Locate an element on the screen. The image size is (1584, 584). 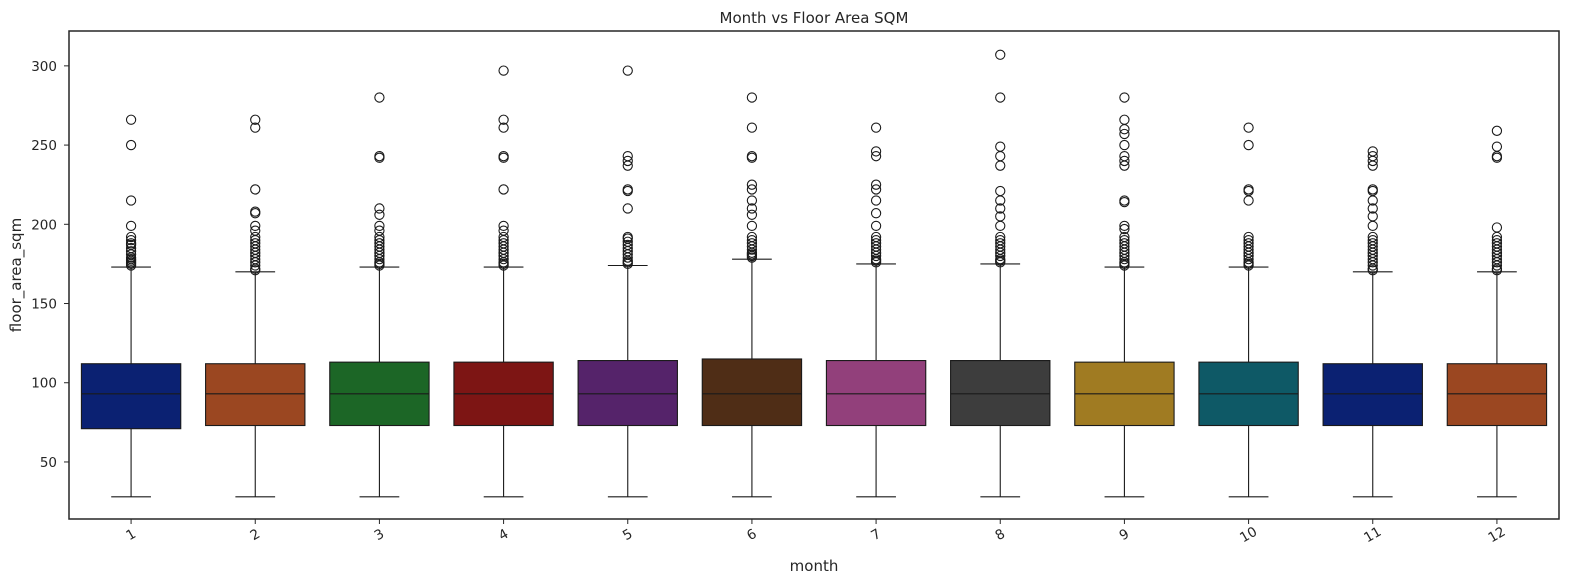
x-tick-label: 7 is located at coordinates (875, 535).